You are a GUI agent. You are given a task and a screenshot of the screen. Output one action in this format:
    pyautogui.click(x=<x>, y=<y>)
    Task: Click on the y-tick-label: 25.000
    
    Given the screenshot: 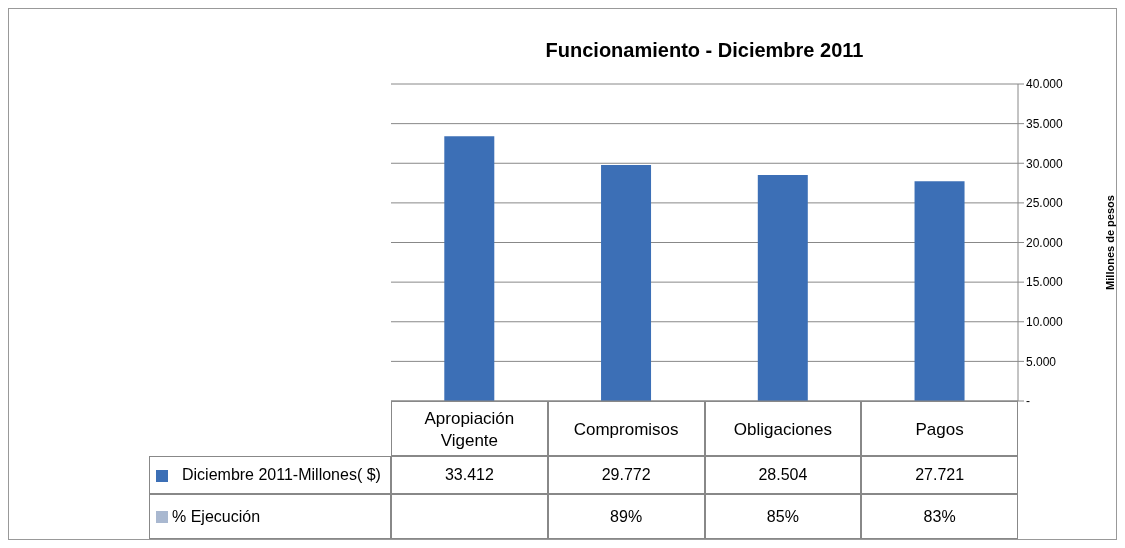 What is the action you would take?
    pyautogui.click(x=1045, y=203)
    